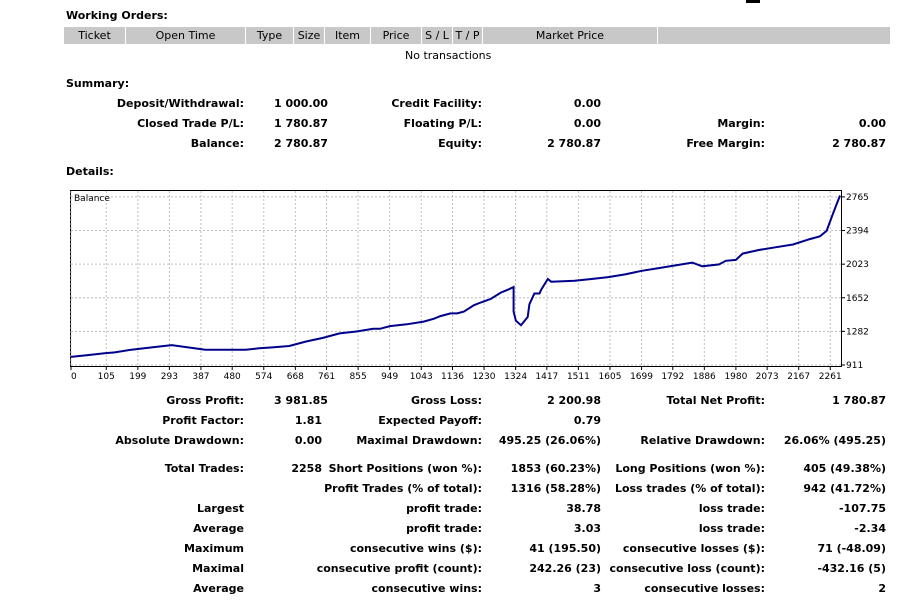 This screenshot has height=604, width=900. I want to click on floating-pl-value: 0.00, so click(587, 123).